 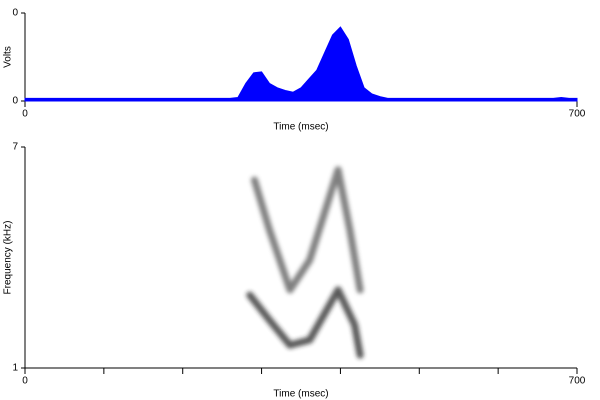 What do you see at coordinates (15, 368) in the screenshot?
I see `y-tick-label: 1` at bounding box center [15, 368].